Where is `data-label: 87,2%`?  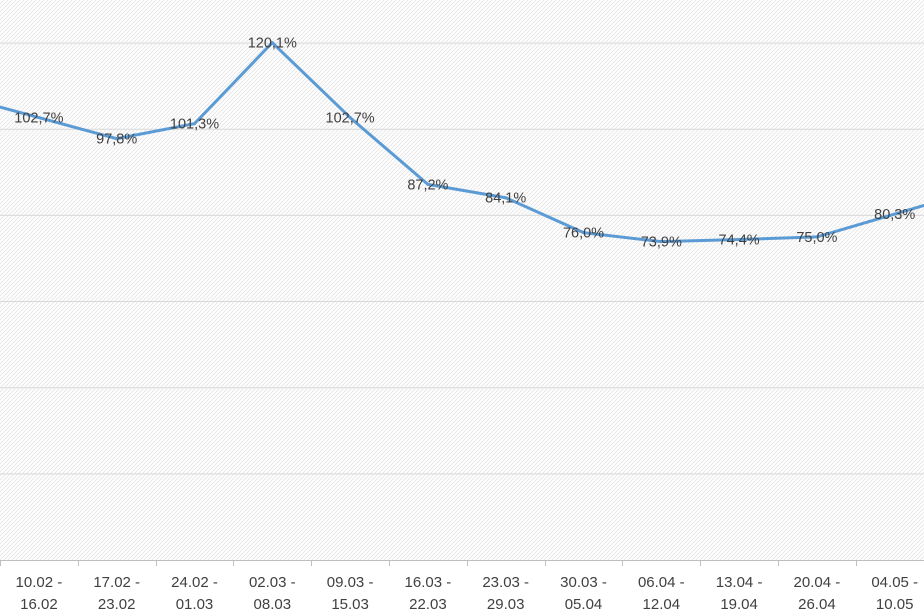 data-label: 87,2% is located at coordinates (427, 185).